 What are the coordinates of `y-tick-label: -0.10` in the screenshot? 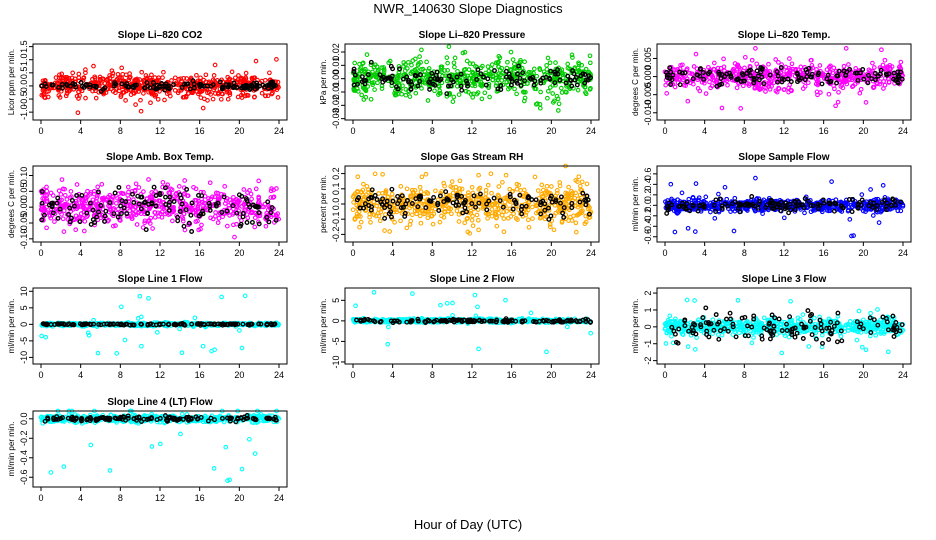 It's located at (24, 239).